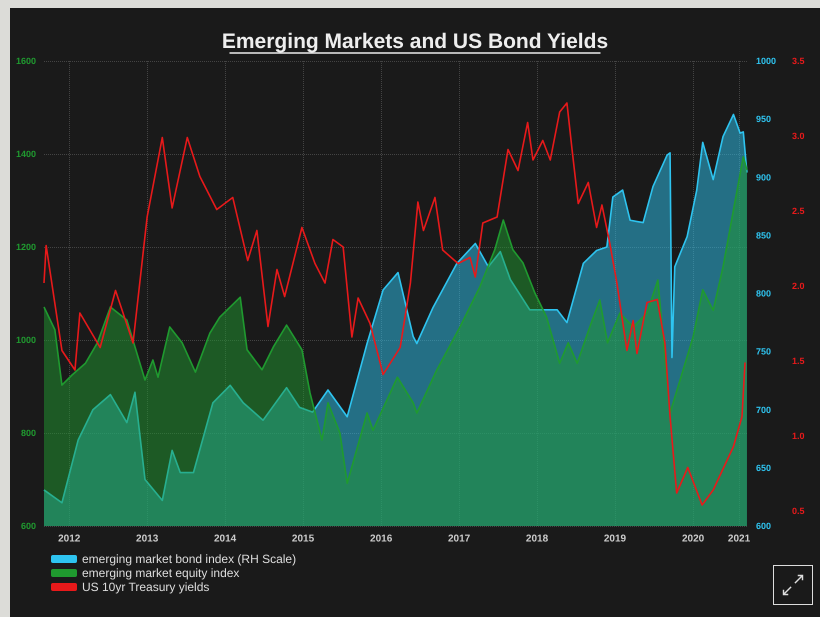 This screenshot has height=617, width=820. I want to click on y-tick-label: 1600, so click(26, 61).